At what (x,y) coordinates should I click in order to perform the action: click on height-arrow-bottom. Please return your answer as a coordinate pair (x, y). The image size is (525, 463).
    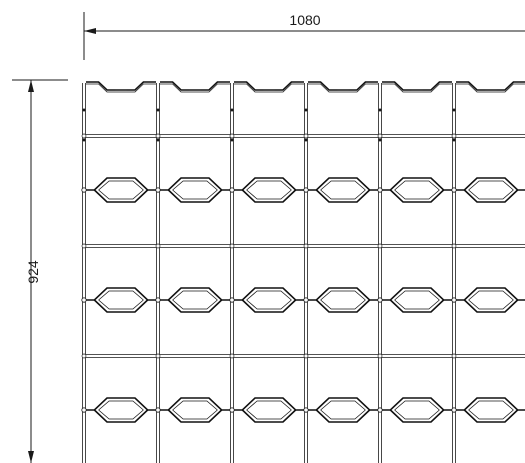
    Looking at the image, I should click on (31, 457).